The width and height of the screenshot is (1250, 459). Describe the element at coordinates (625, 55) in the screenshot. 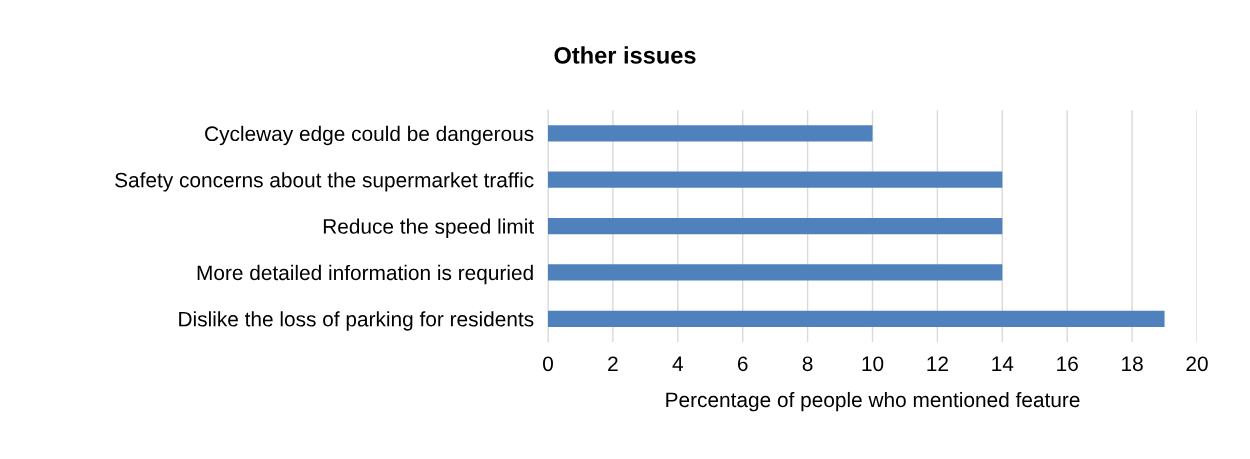

I see `chart-title: Other issues` at that location.